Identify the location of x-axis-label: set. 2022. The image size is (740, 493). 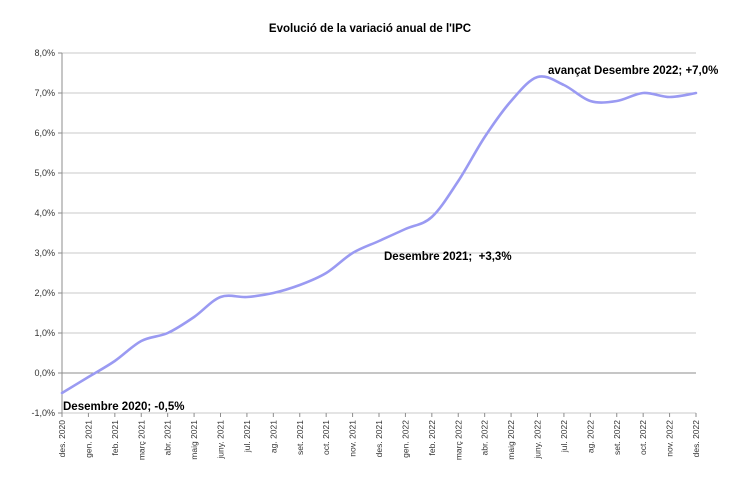
(617, 437).